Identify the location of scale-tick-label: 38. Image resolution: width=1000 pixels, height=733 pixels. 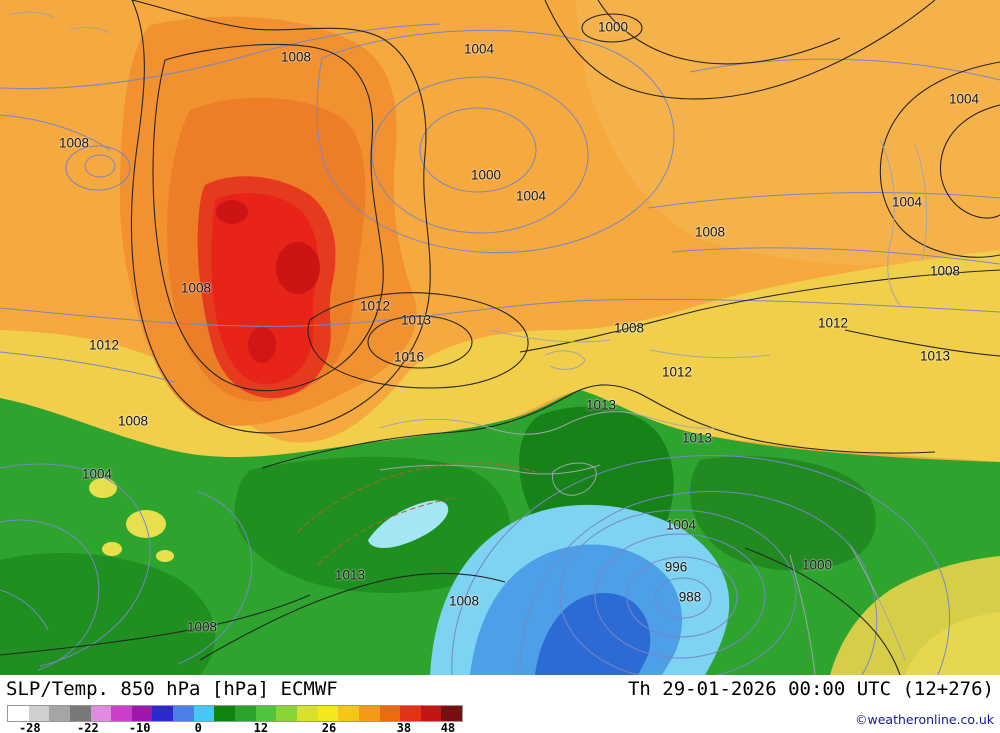
(404, 727).